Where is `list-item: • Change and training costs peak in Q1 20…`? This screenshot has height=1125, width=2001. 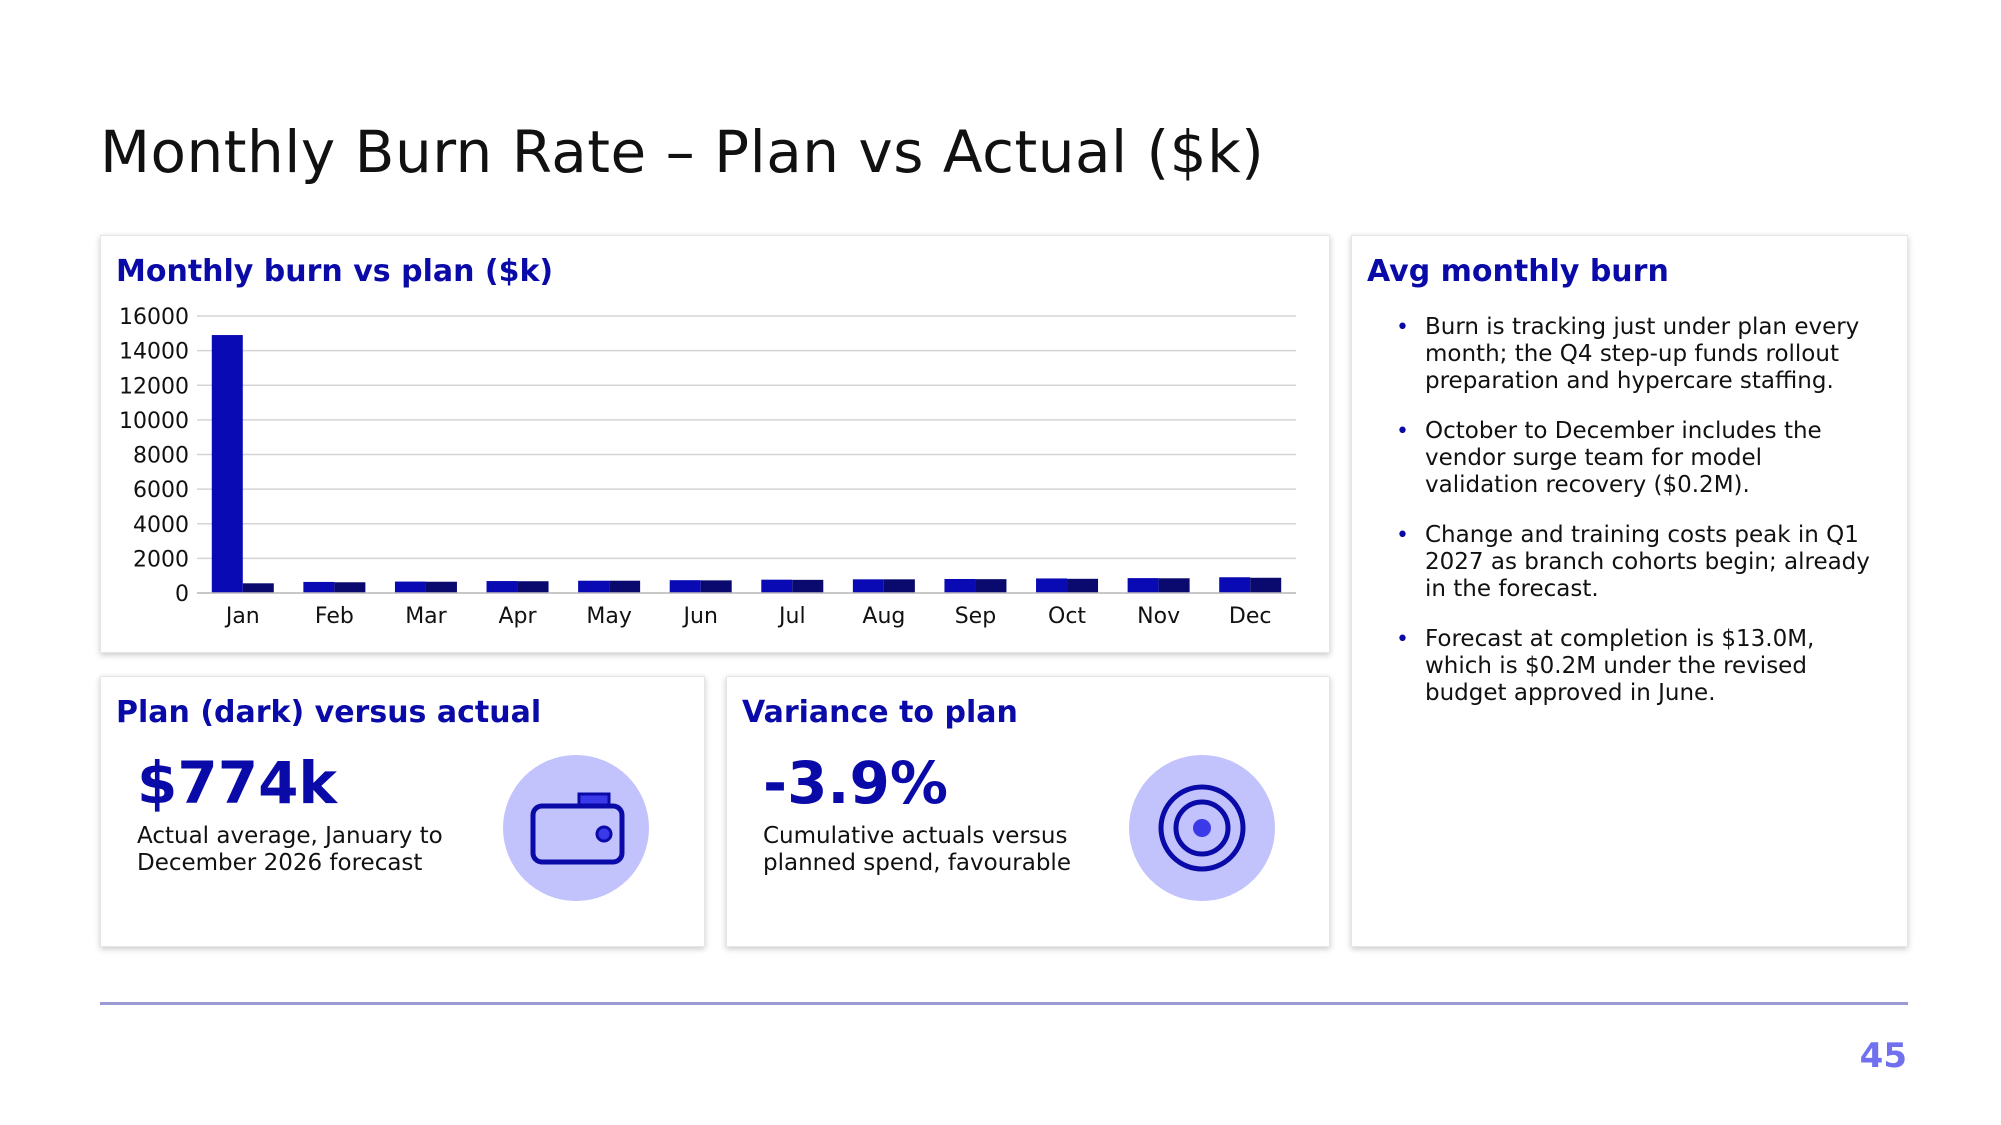 list-item: • Change and training costs peak in Q1 20… is located at coordinates (1622, 562).